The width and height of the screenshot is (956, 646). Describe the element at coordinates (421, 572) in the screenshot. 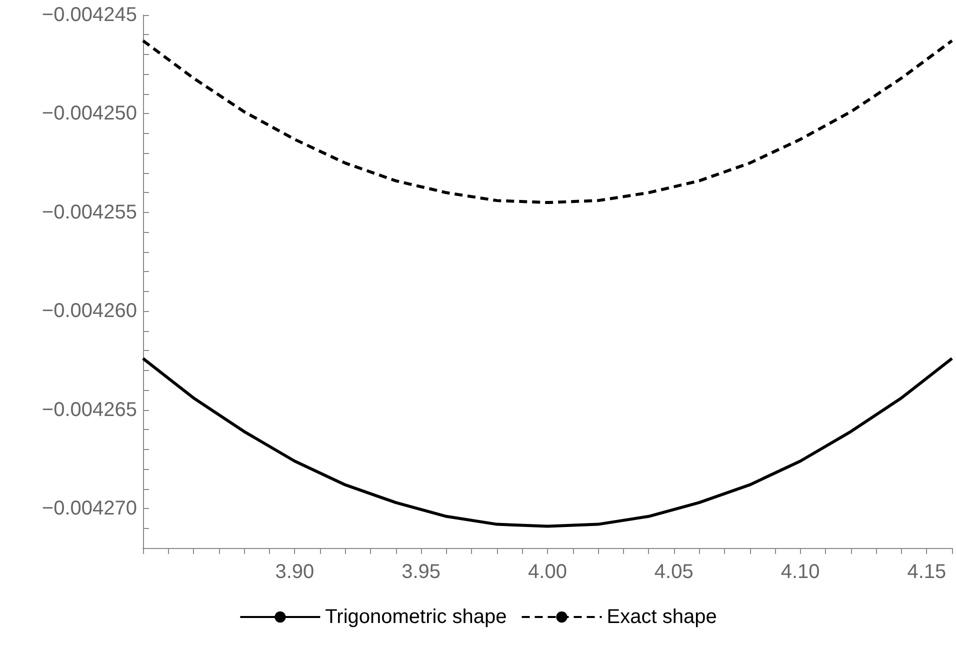

I see `x-tick-label: 3.95` at that location.